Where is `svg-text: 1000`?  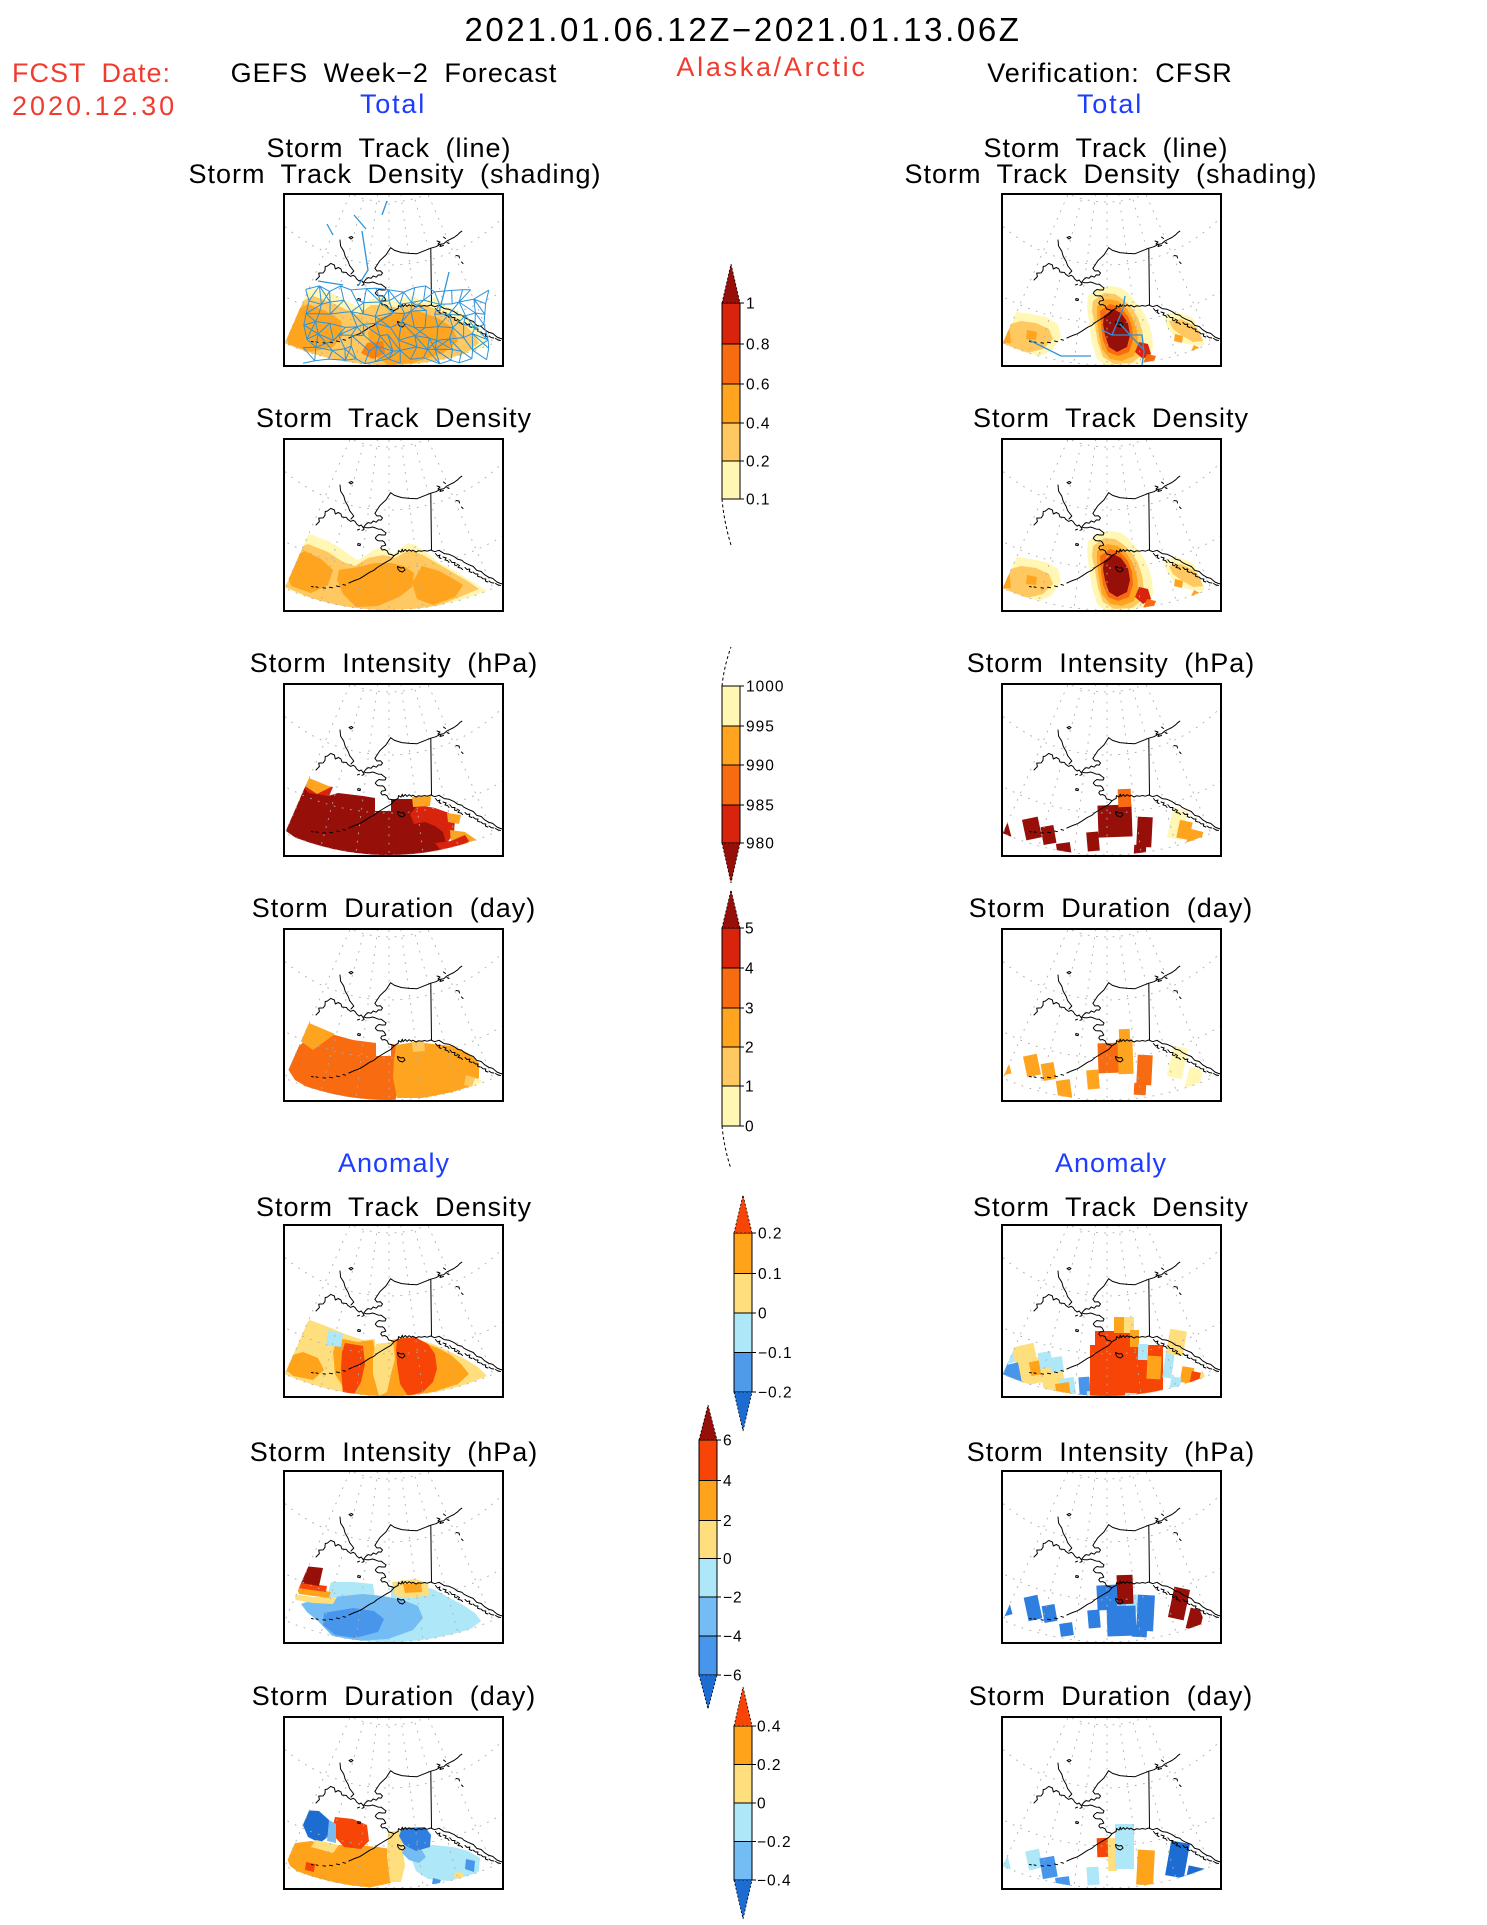
svg-text: 1000 is located at coordinates (765, 687).